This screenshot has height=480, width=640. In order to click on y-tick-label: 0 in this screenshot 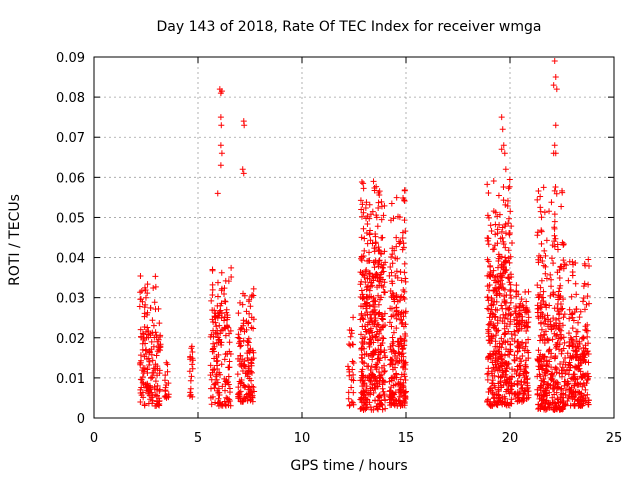, I will do `click(81, 419)`.